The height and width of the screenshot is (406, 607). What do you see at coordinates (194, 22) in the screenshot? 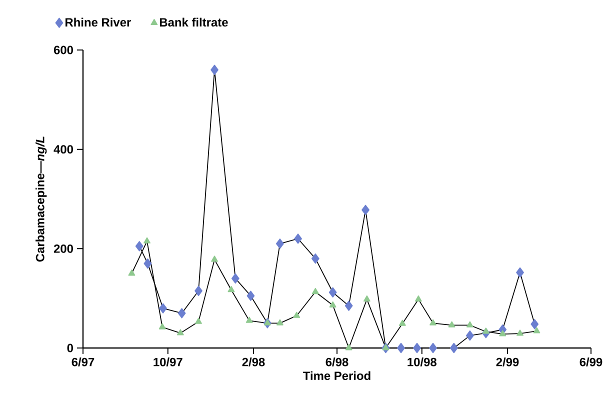
I see `legend-label: Bank filtrate` at bounding box center [194, 22].